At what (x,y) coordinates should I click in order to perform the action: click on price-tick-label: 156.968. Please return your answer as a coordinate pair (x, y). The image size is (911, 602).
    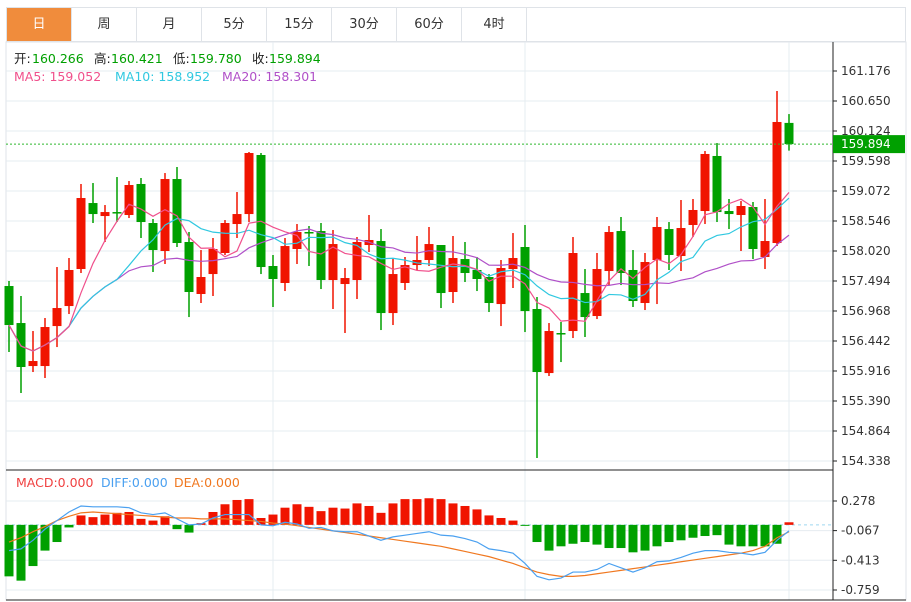
    Looking at the image, I should click on (866, 311).